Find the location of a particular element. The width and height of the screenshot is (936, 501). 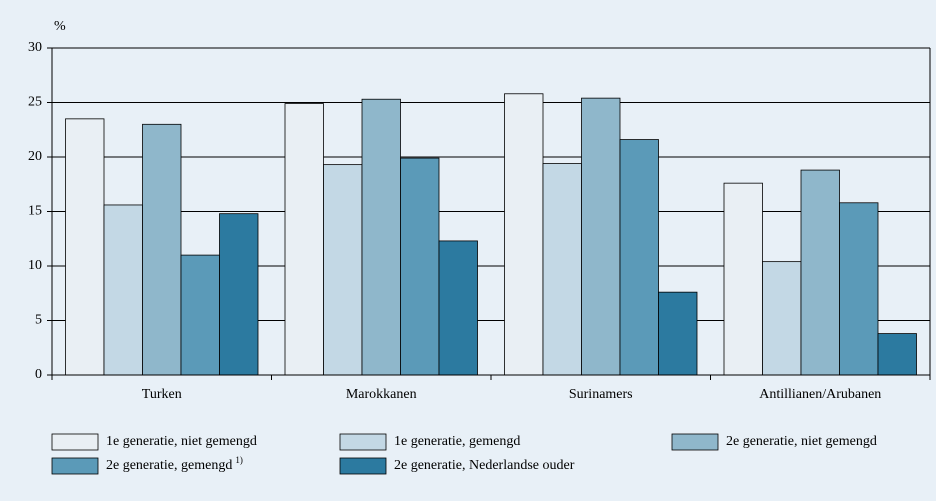

y-axis-label: % is located at coordinates (60, 26).